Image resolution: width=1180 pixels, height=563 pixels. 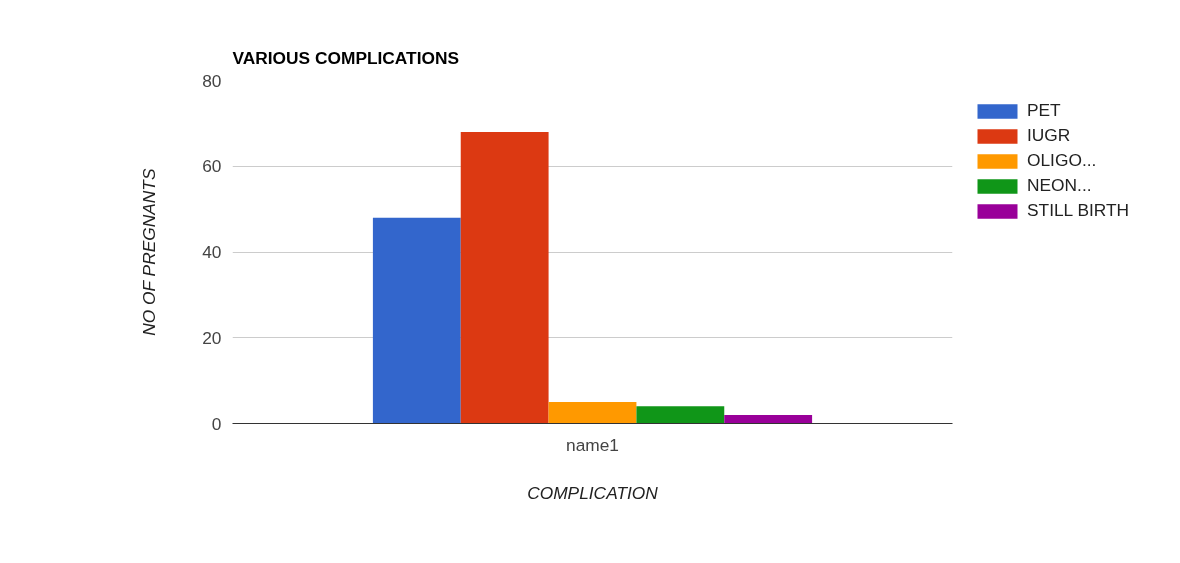 I want to click on legend-label: STILL BIRTH, so click(x=1078, y=210).